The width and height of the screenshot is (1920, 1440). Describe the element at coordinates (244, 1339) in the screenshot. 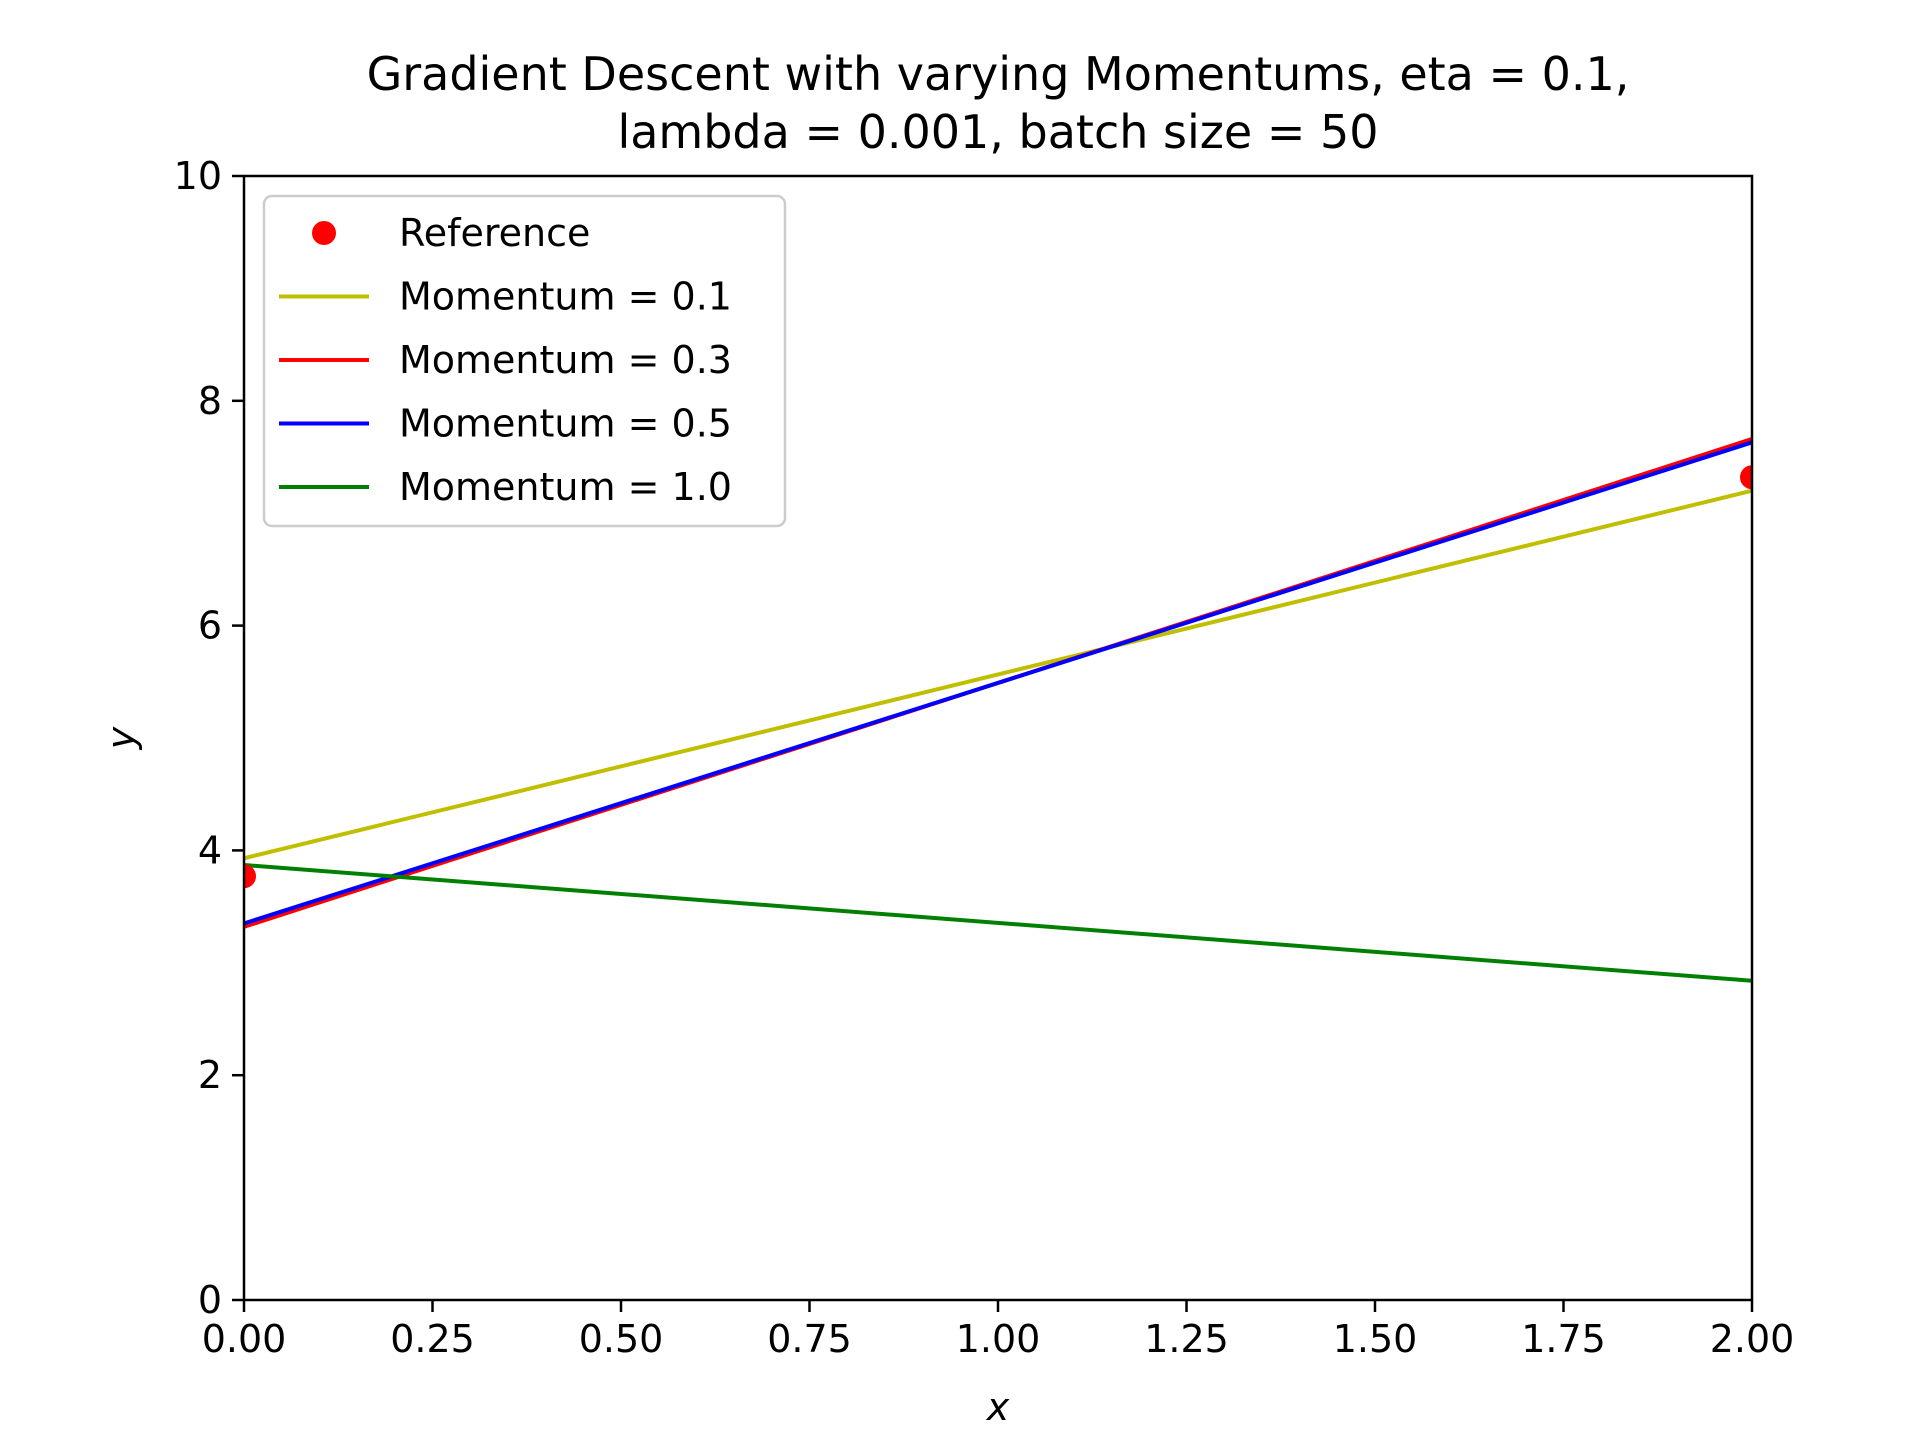

I see `x-tick-label: 0.00` at that location.